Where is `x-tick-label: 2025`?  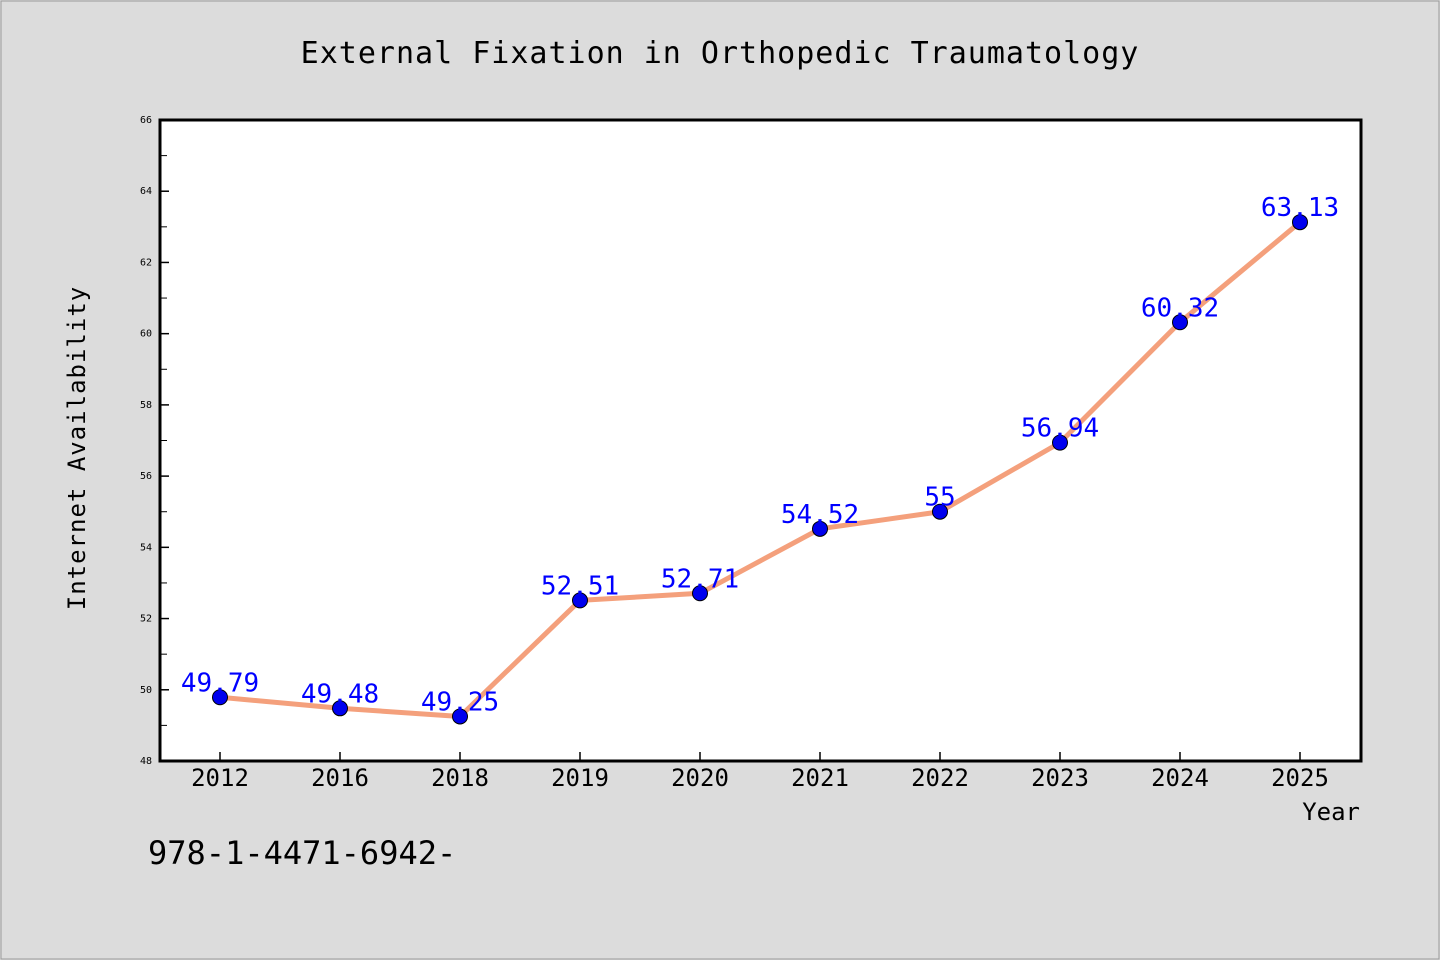 x-tick-label: 2025 is located at coordinates (1300, 778).